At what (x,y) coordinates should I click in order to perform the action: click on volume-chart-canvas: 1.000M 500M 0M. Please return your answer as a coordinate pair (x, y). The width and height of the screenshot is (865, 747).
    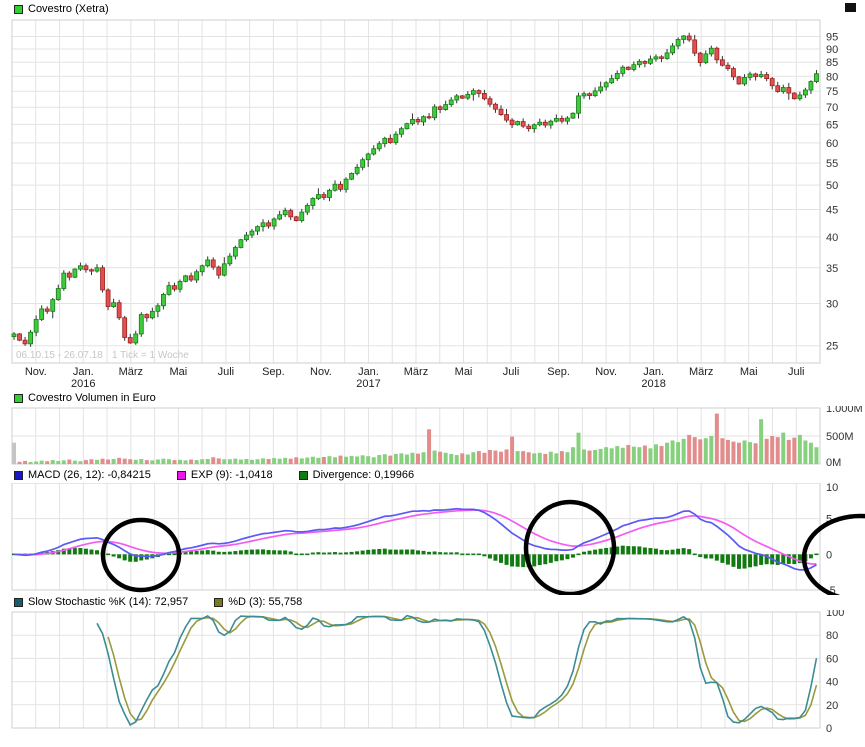
    Looking at the image, I should click on (432, 437).